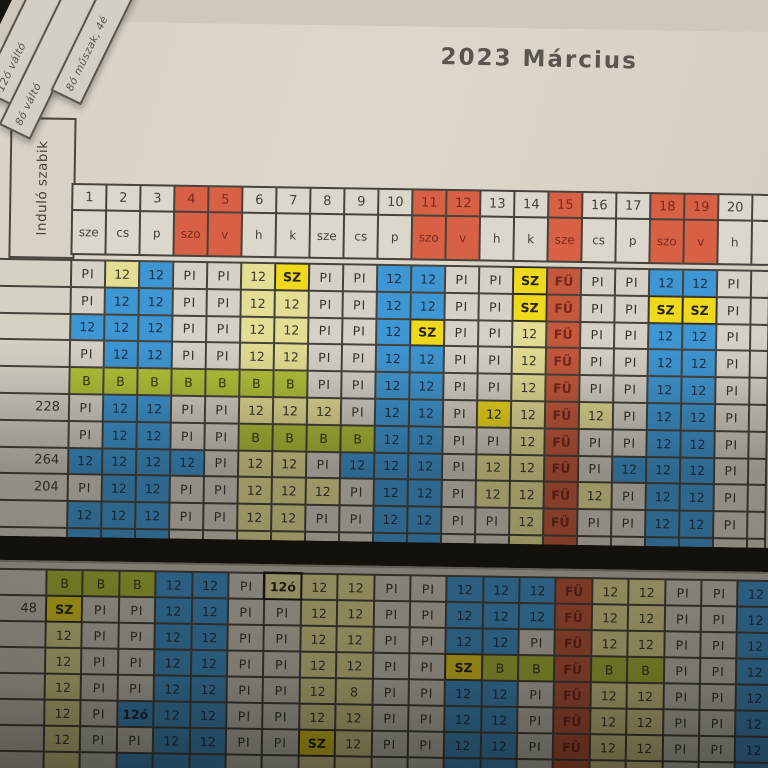 This screenshot has width=768, height=768. What do you see at coordinates (598, 240) in the screenshot?
I see `day-name-cell: cs` at bounding box center [598, 240].